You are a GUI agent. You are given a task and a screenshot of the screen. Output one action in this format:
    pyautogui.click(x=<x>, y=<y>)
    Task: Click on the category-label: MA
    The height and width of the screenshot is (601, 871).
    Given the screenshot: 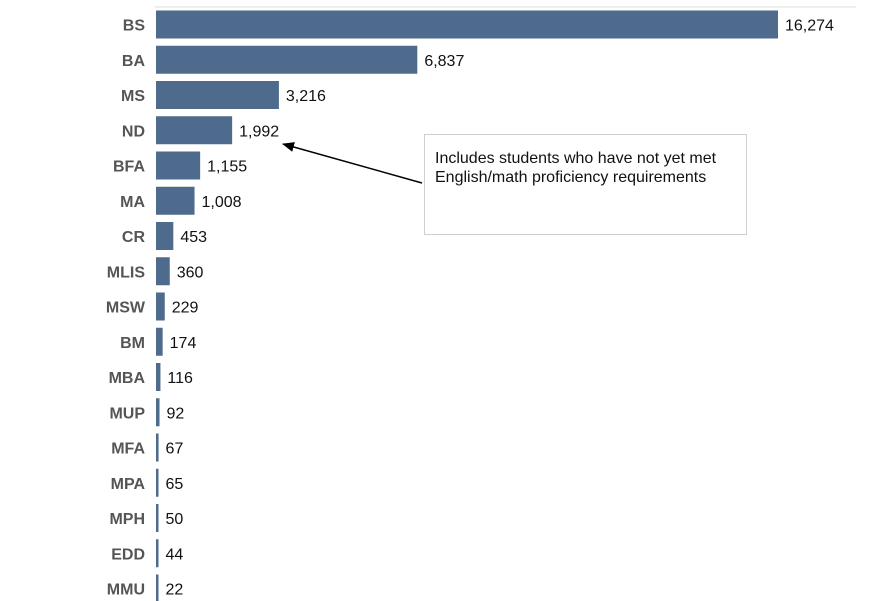 What is the action you would take?
    pyautogui.click(x=132, y=202)
    